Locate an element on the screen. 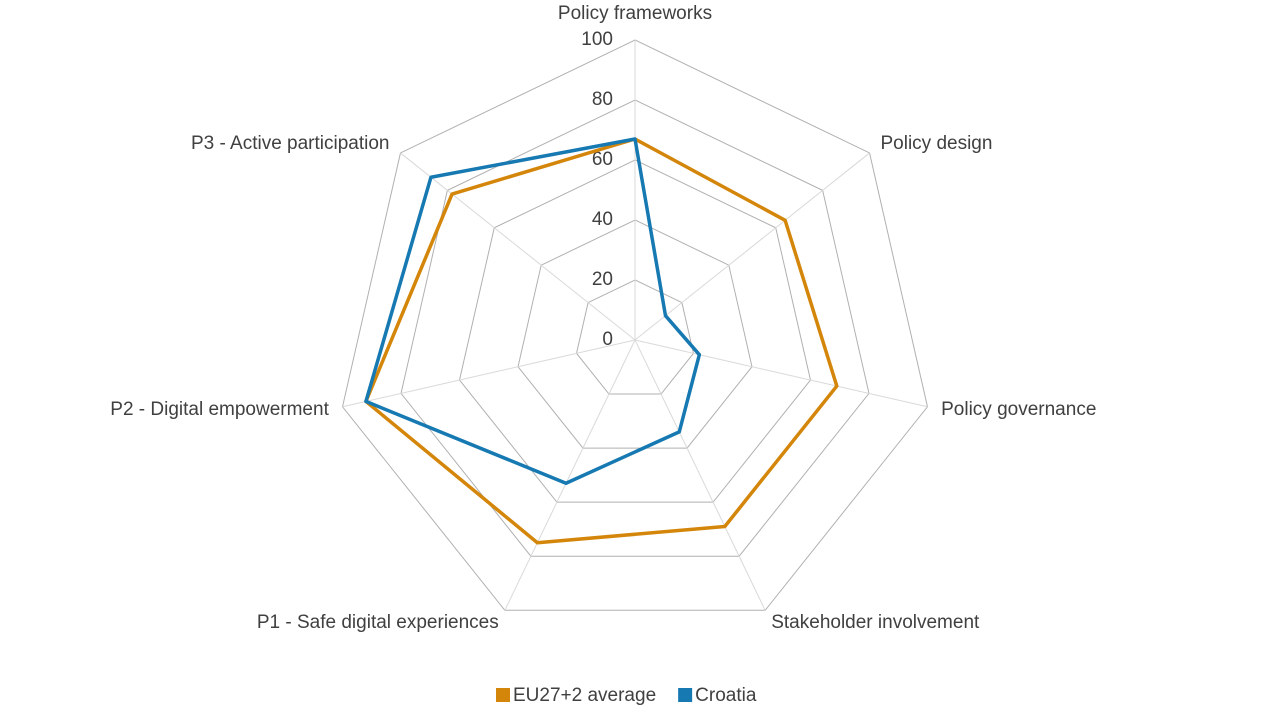 The image size is (1280, 725). y-tick-label: 0 is located at coordinates (607, 339).